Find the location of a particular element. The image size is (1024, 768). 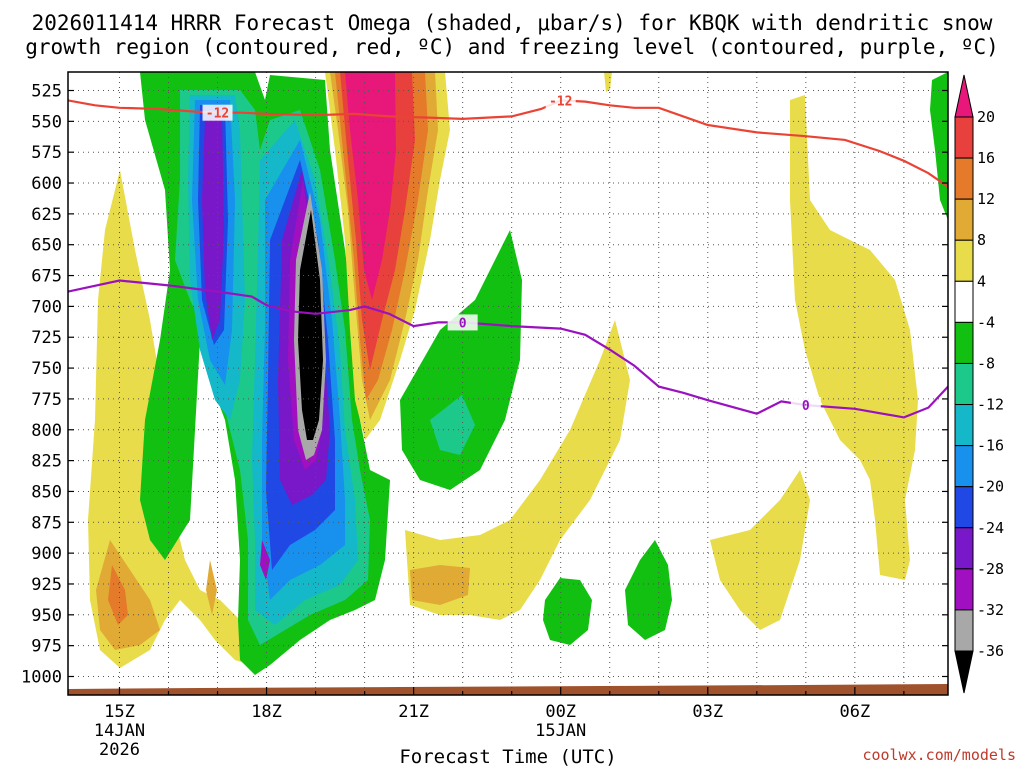

omega-neg-4-blob-a is located at coordinates (567, 611).